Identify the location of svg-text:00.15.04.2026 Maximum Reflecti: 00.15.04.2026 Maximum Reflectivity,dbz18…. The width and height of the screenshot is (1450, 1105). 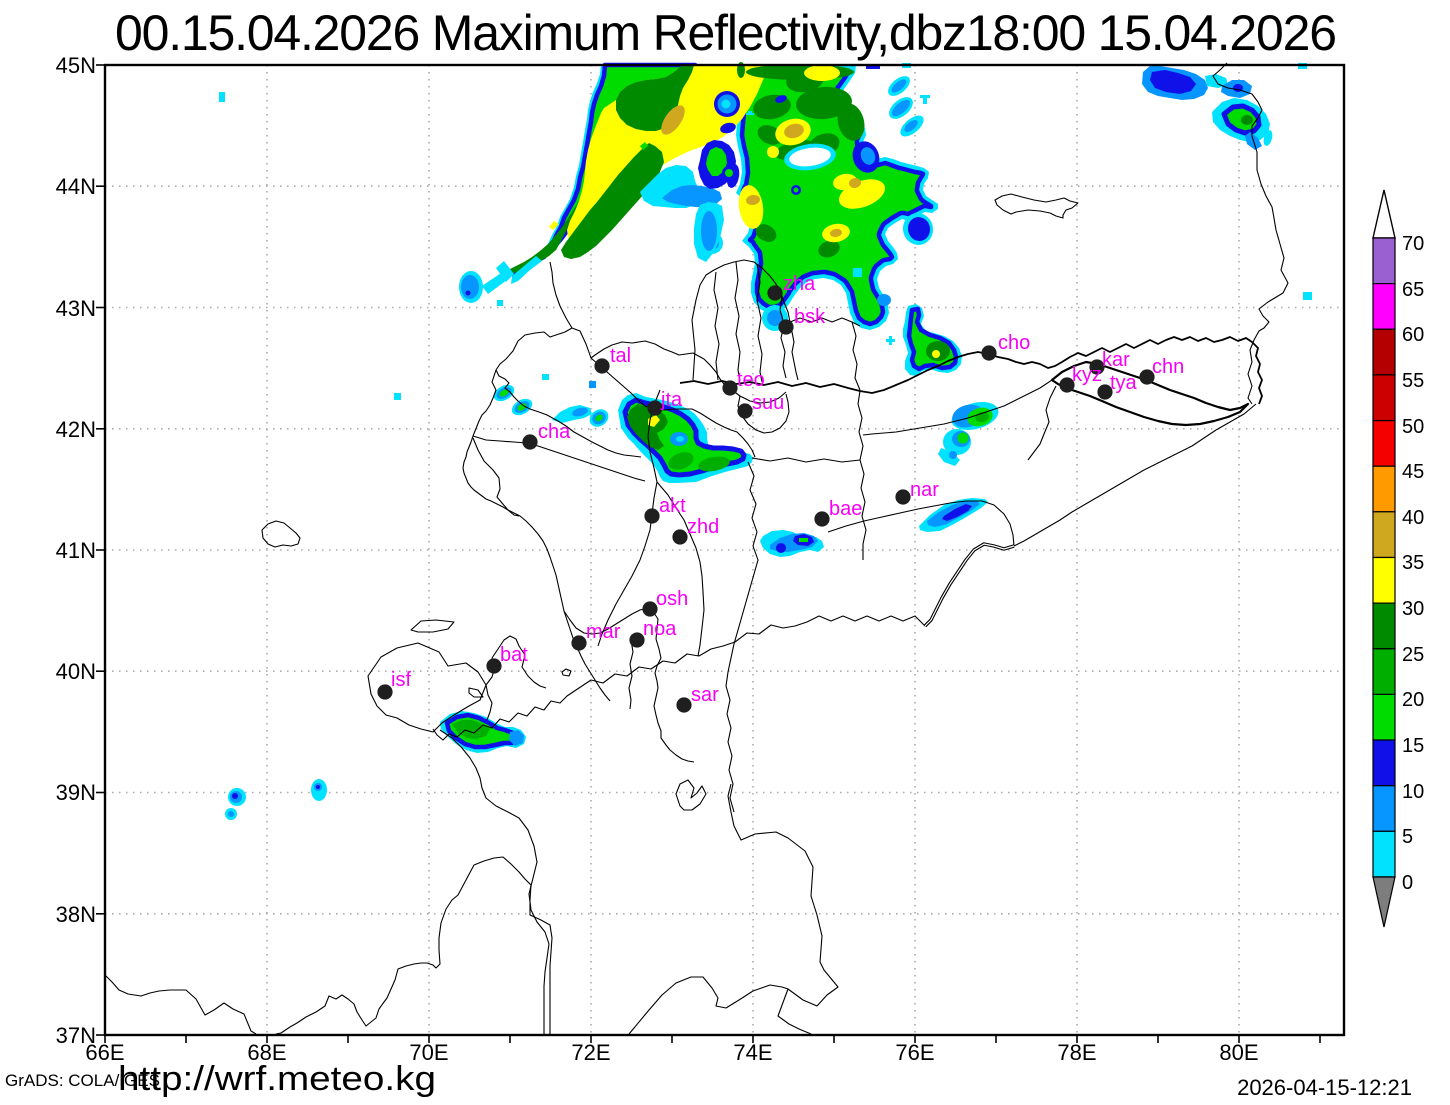
(726, 33).